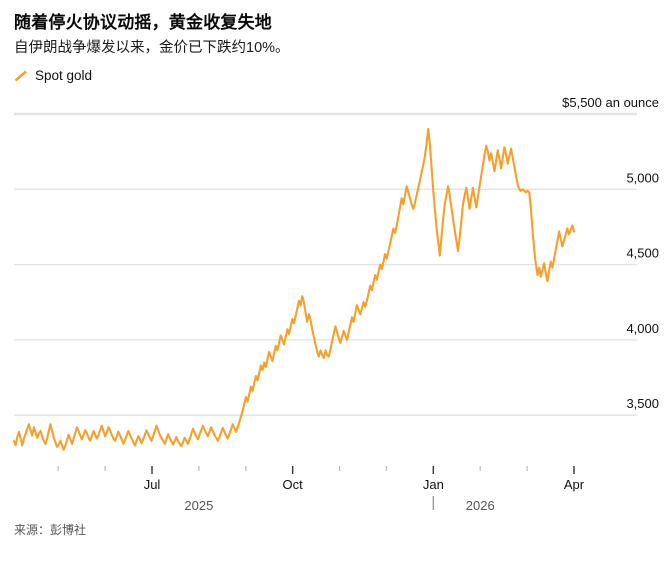 This screenshot has height=561, width=664. What do you see at coordinates (64, 75) in the screenshot?
I see `legend-item-label: Spot gold` at bounding box center [64, 75].